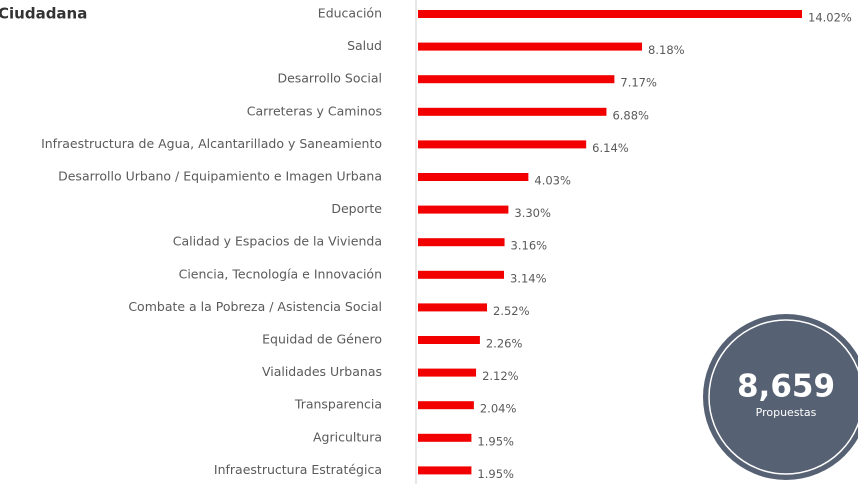  What do you see at coordinates (255, 306) in the screenshot?
I see `category-label: Combate a la Pobreza / Asistencia Social` at bounding box center [255, 306].